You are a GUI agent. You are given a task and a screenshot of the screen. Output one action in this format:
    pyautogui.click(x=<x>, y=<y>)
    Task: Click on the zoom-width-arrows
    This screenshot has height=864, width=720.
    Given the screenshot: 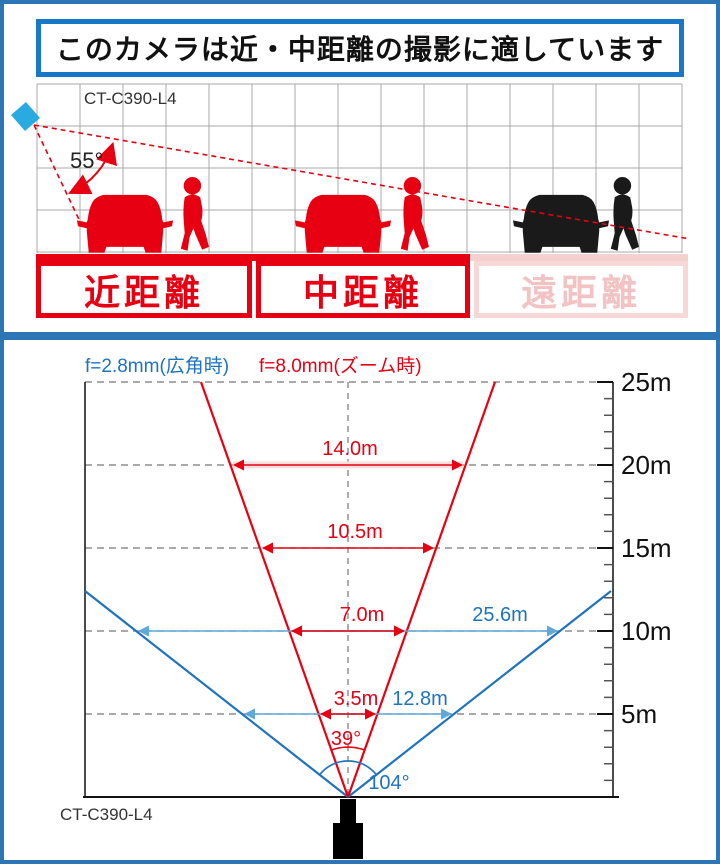 What is the action you would take?
    pyautogui.click(x=348, y=589)
    